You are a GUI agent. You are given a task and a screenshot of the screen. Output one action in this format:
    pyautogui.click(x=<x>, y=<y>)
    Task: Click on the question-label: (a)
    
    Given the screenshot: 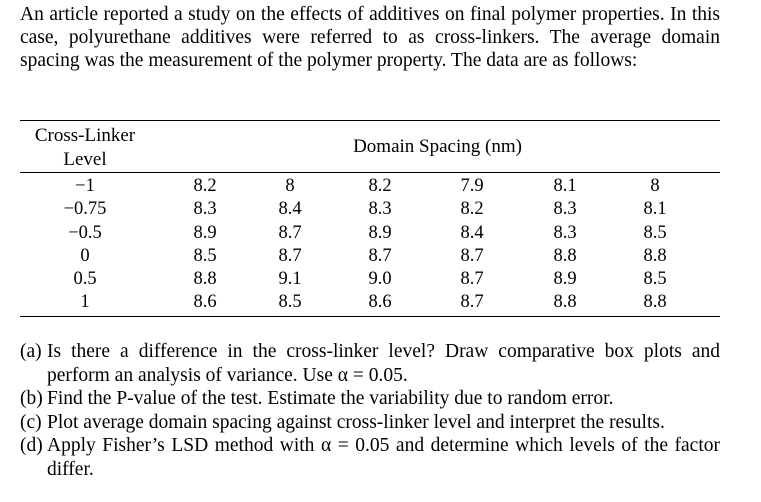 What is the action you would take?
    pyautogui.click(x=31, y=351)
    